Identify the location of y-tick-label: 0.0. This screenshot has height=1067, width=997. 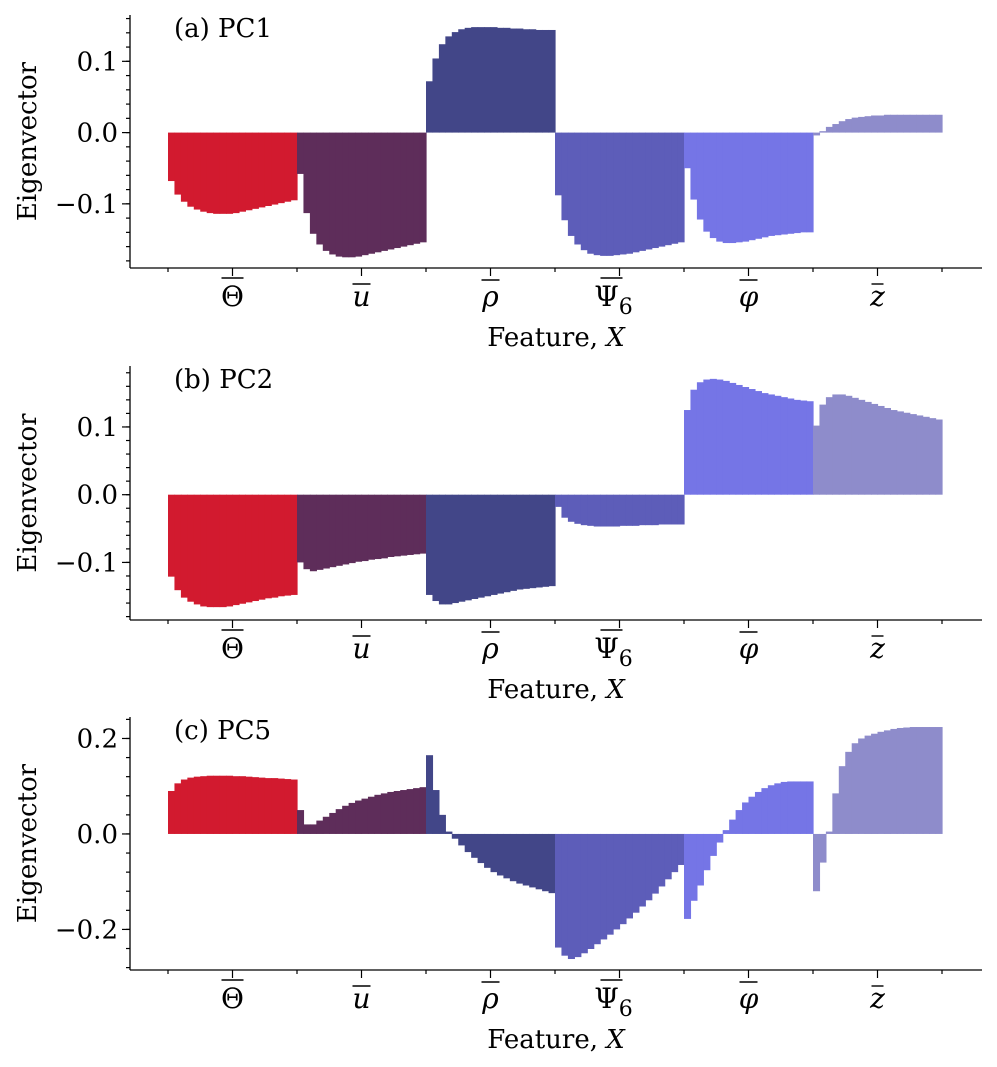
(97, 134).